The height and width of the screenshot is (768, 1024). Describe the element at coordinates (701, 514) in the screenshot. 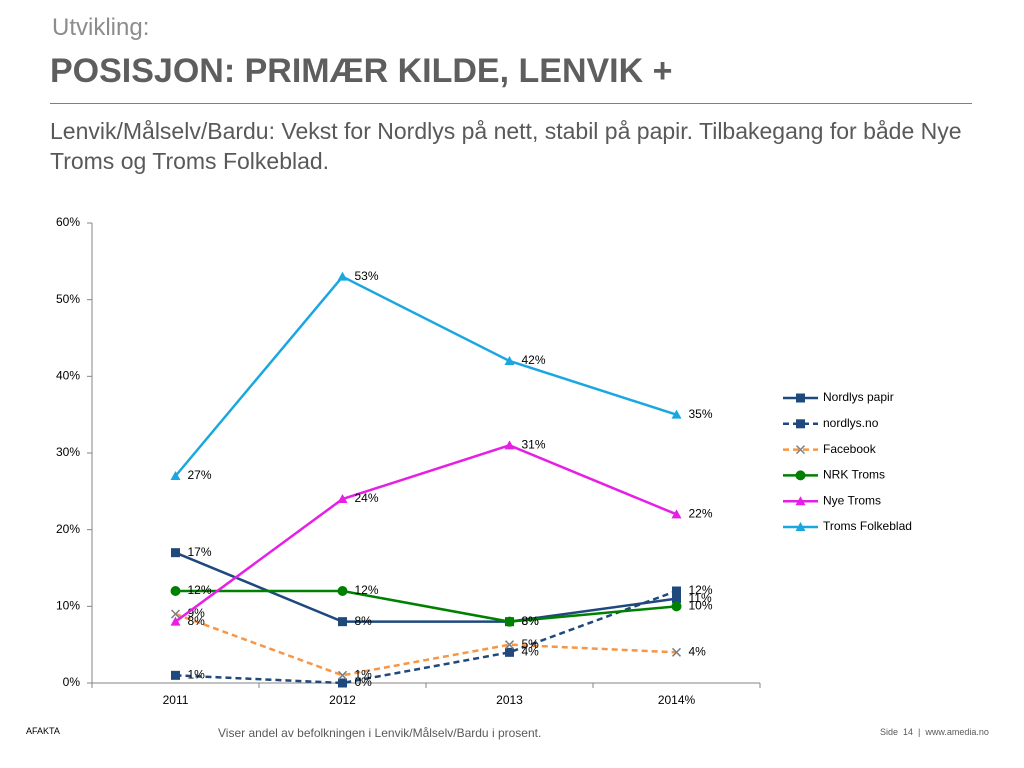

I see `data-label: 22%` at that location.